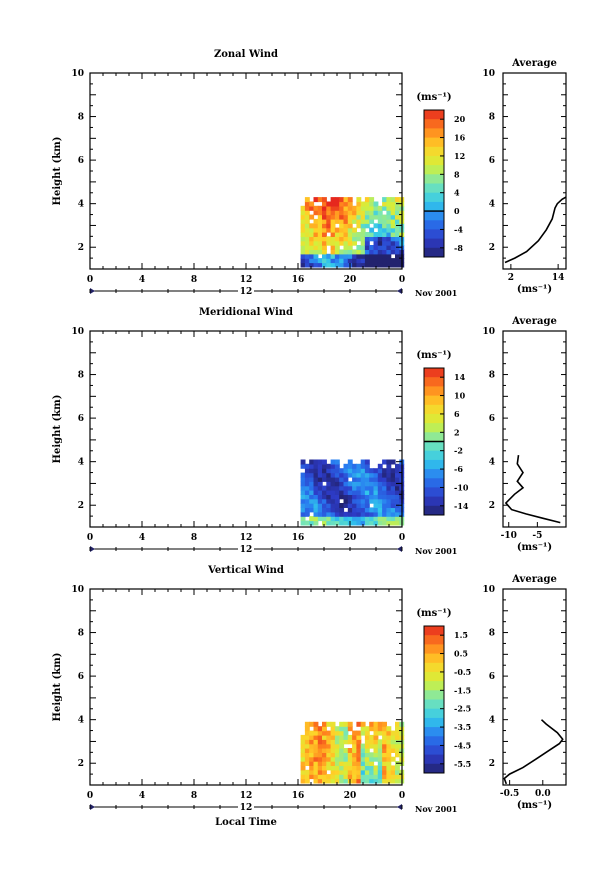 The image size is (616, 873). What do you see at coordinates (462, 764) in the screenshot?
I see `colorbar-tick-label: -5.5` at bounding box center [462, 764].